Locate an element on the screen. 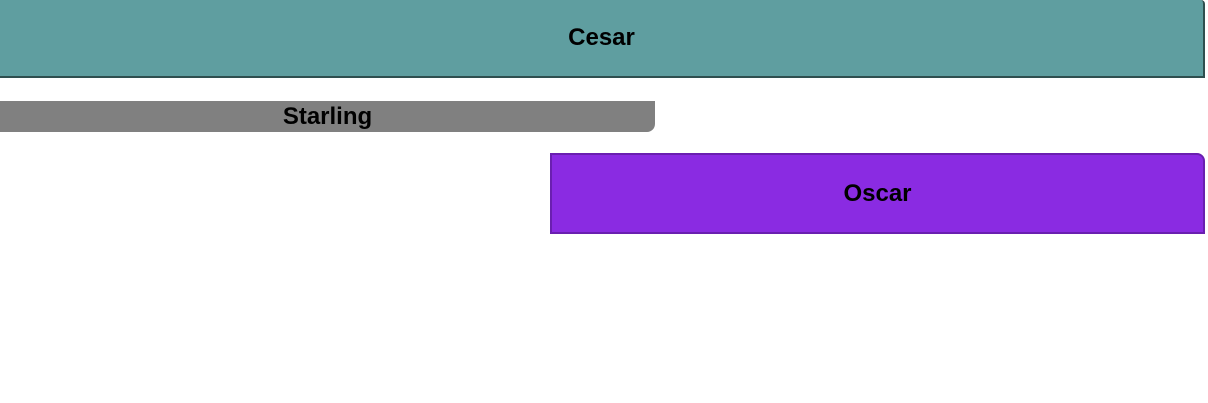 Image resolution: width=1208 pixels, height=403 pixels. starling-button: Starling is located at coordinates (327, 116).